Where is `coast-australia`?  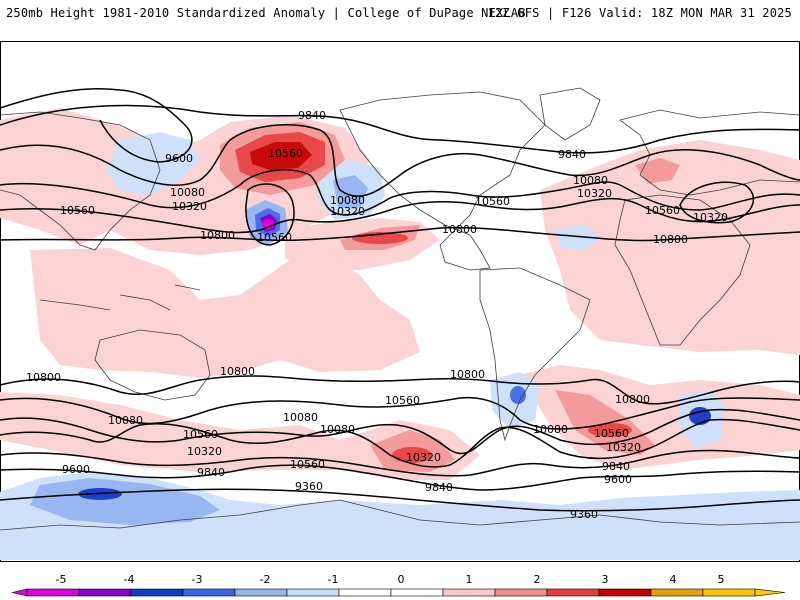 coast-australia is located at coordinates (152, 365).